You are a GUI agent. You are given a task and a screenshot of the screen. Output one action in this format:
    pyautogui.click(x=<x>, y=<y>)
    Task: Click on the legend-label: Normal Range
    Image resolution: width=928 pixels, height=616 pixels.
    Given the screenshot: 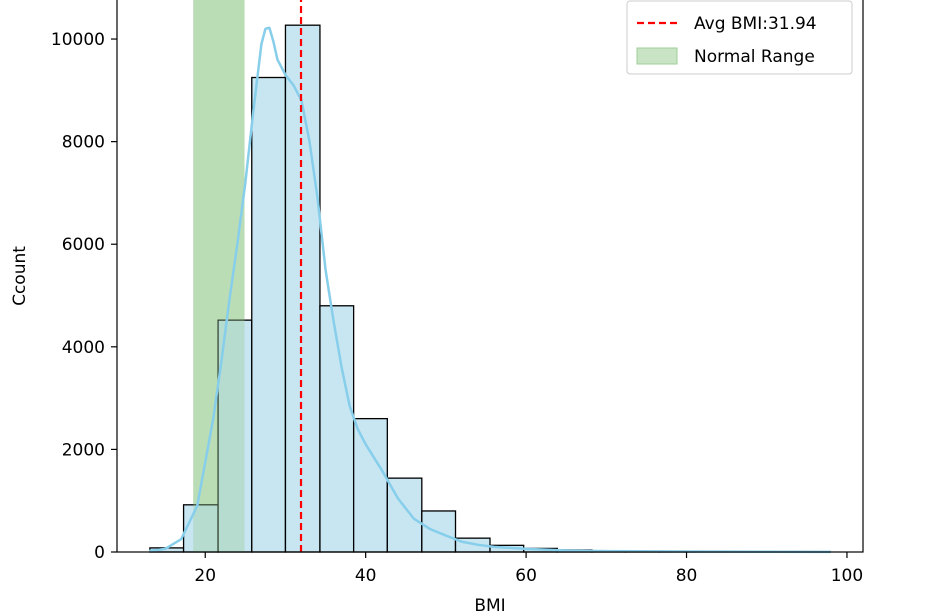 What is the action you would take?
    pyautogui.click(x=754, y=57)
    